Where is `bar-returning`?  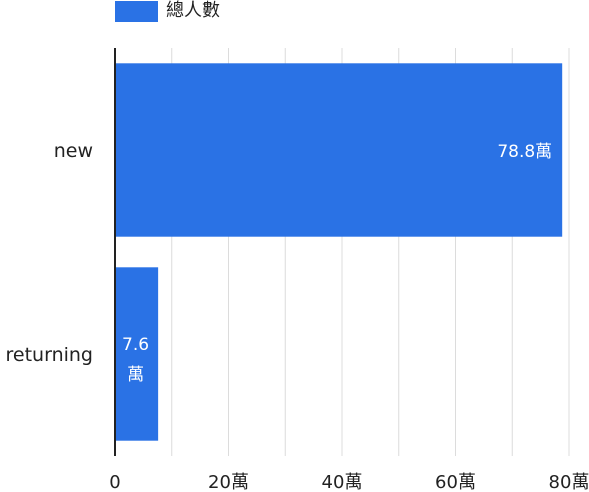
bar-returning is located at coordinates (137, 354).